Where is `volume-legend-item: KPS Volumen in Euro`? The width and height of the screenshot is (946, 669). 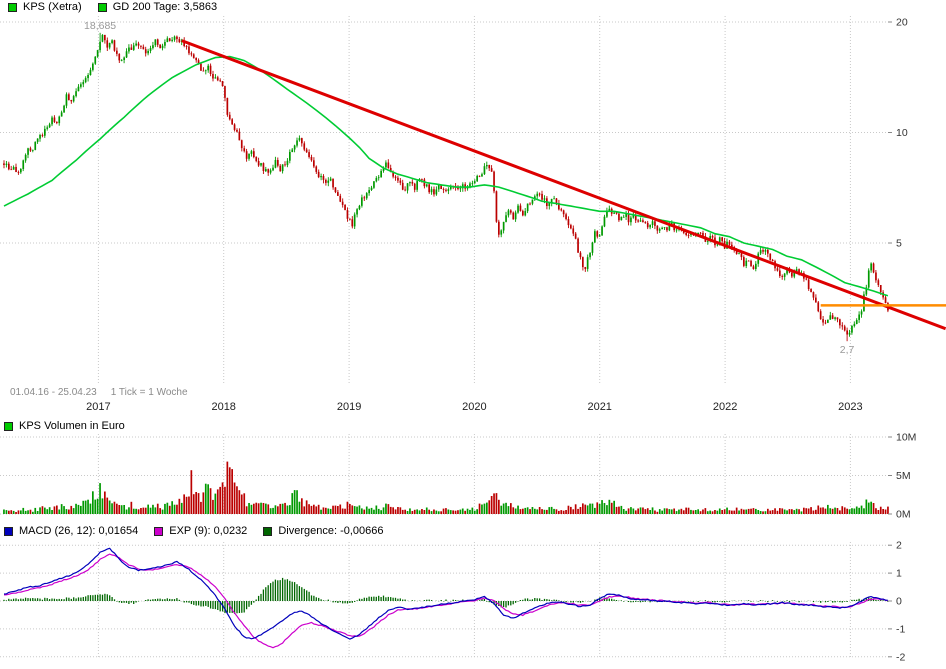
volume-legend-item: KPS Volumen in Euro is located at coordinates (64, 426).